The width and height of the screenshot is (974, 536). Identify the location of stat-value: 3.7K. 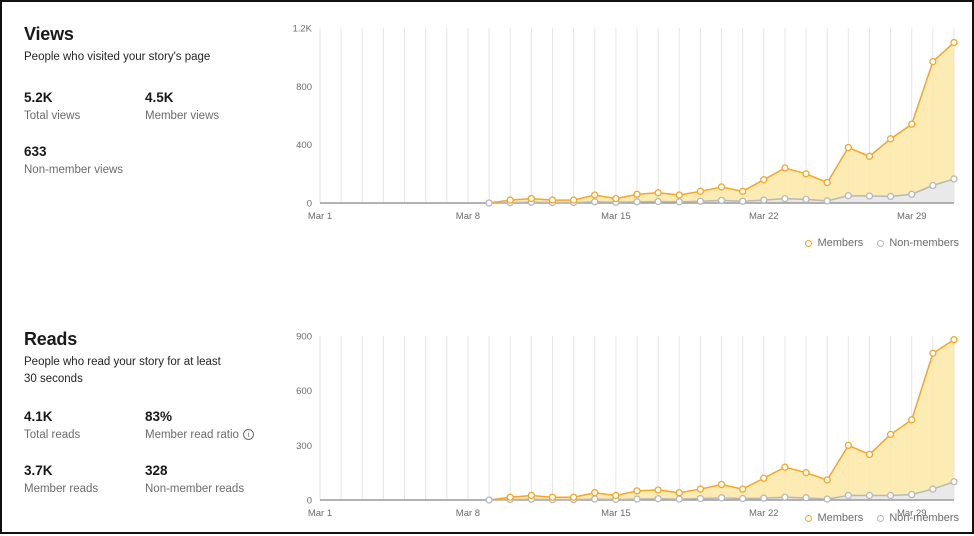
(38, 470).